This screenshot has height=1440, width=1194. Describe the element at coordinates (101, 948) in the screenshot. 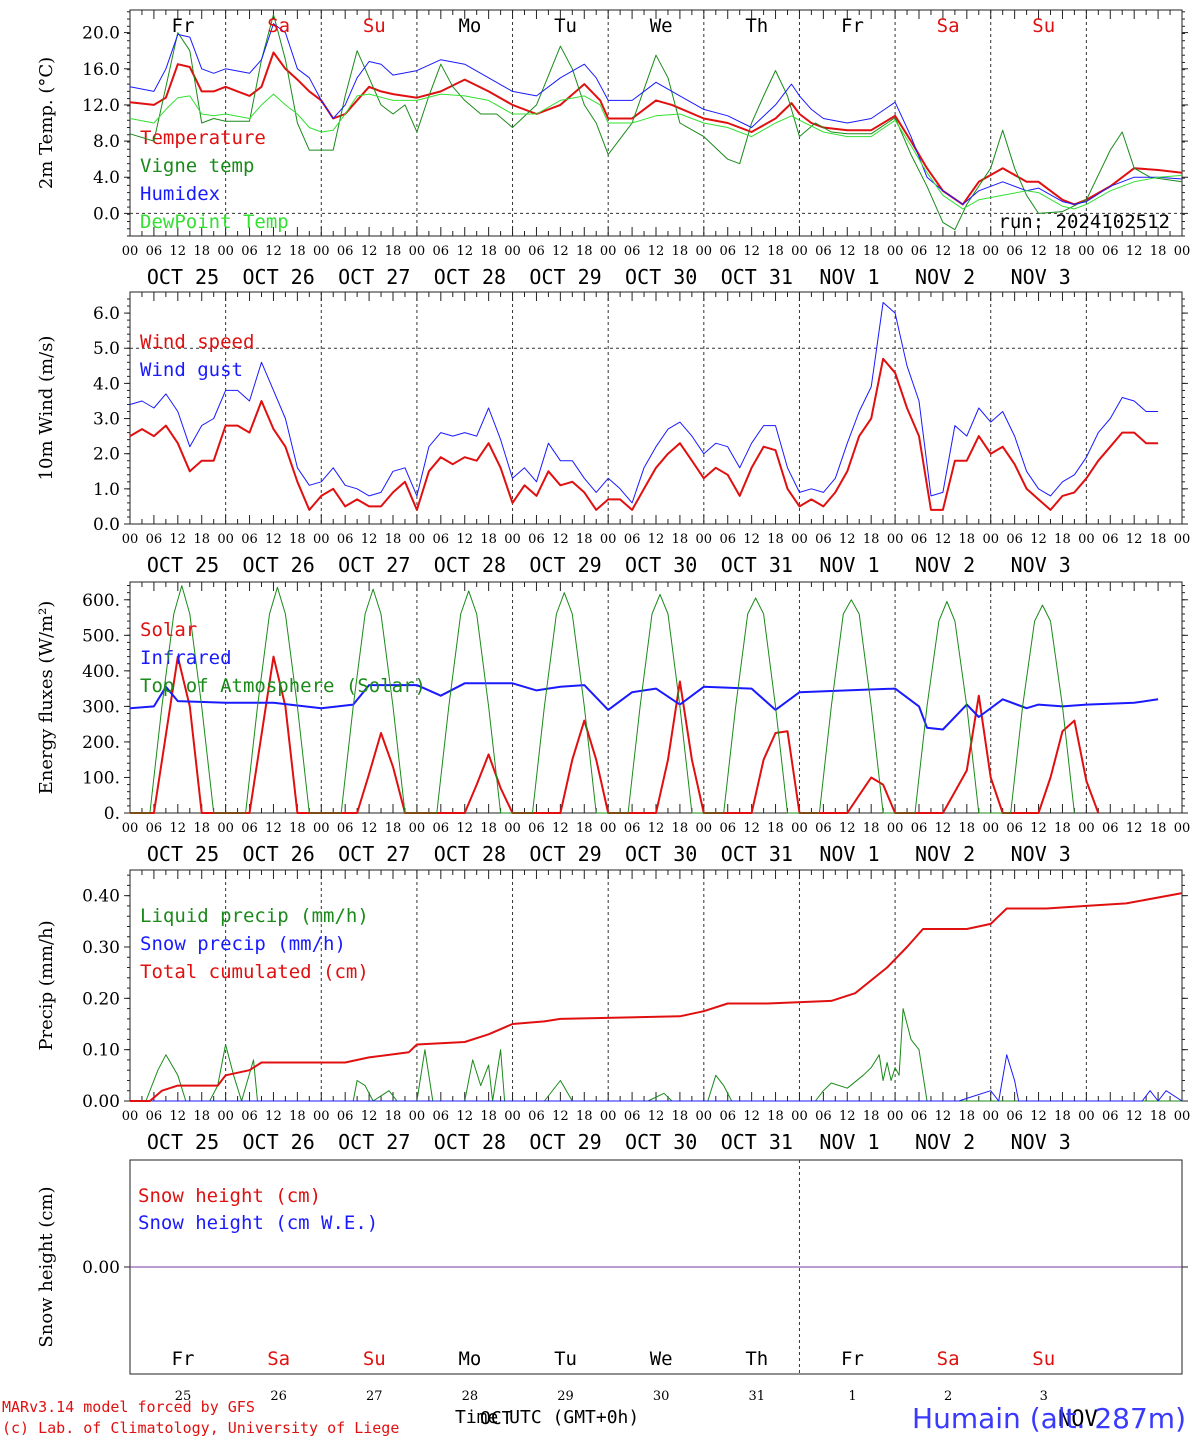

I see `y-tick-label: 0.30` at that location.